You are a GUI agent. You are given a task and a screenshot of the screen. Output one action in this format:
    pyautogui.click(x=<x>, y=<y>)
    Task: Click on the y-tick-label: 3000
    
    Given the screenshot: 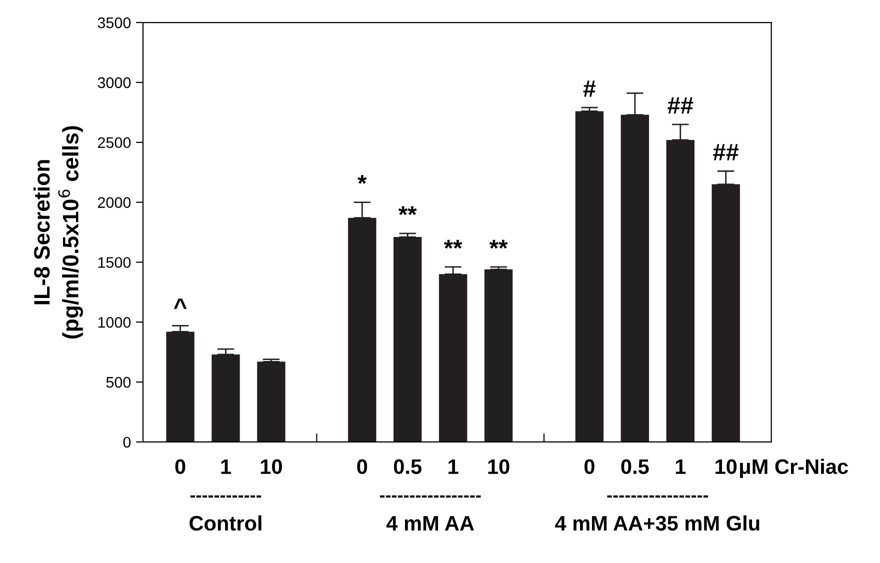 What is the action you would take?
    pyautogui.click(x=114, y=82)
    